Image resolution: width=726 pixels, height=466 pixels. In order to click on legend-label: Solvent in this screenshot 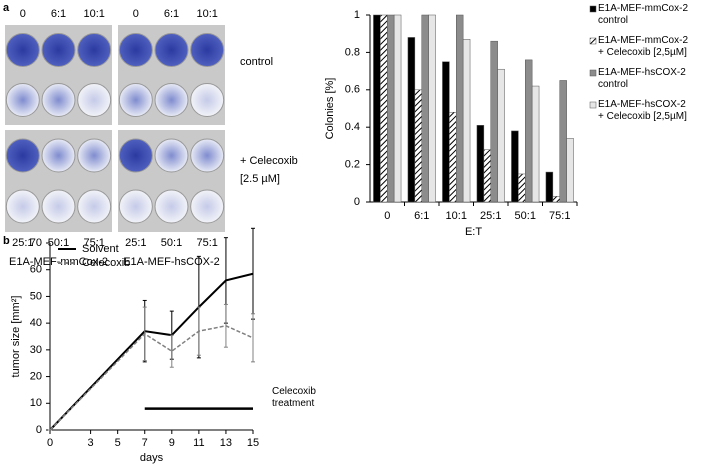, I will do `click(100, 249)`.